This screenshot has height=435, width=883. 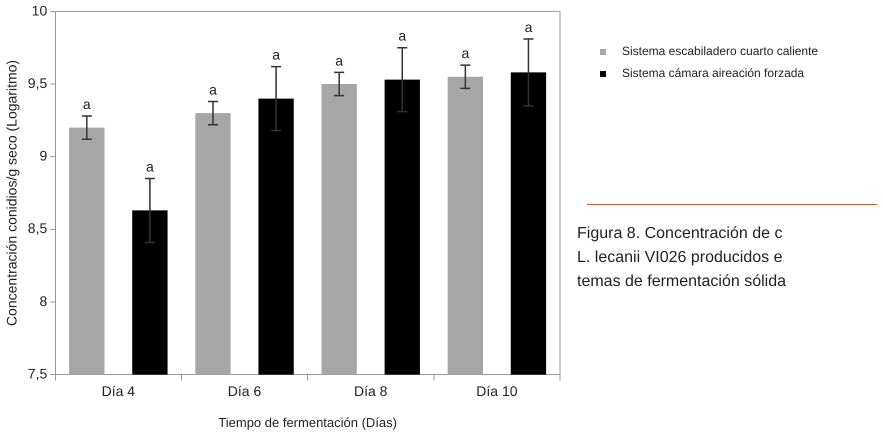 What do you see at coordinates (38, 228) in the screenshot?
I see `y-tick-label: 8,5` at bounding box center [38, 228].